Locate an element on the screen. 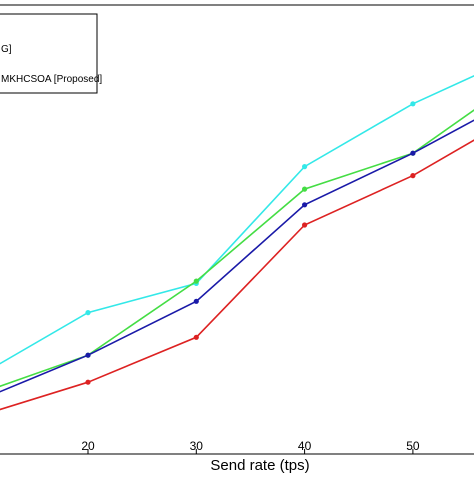 The width and height of the screenshot is (474, 479). legend: G] MKHCSOA [Proposed] is located at coordinates (51, 53).